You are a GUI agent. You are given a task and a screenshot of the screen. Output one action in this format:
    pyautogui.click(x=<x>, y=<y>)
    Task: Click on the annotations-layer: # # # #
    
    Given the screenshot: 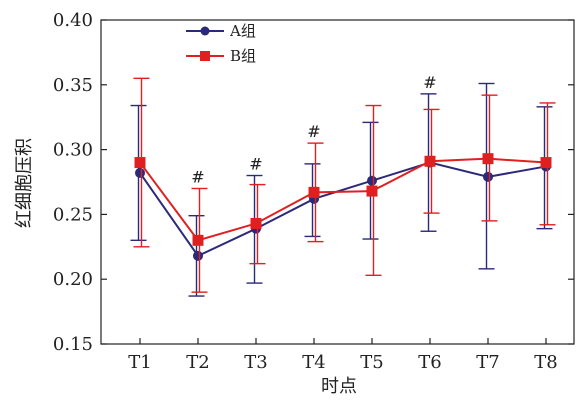 What is the action you would take?
    pyautogui.click(x=313, y=130)
    